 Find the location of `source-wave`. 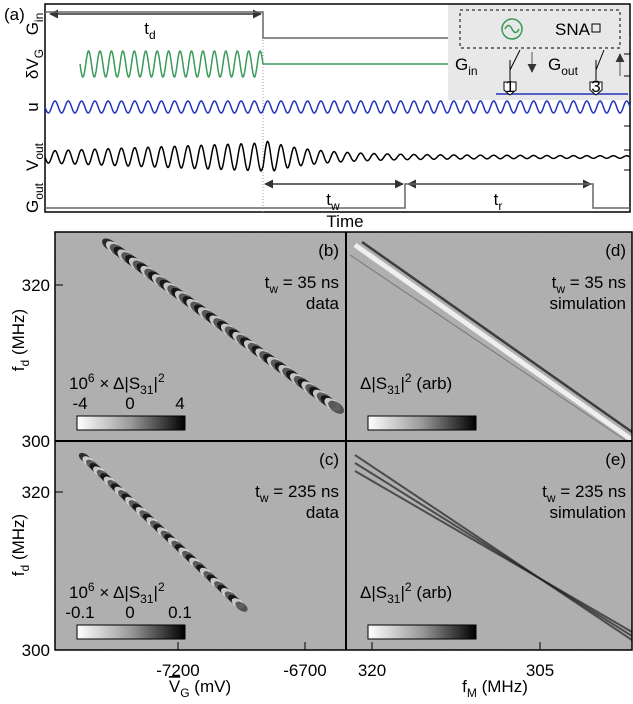

source-wave is located at coordinates (512, 29).